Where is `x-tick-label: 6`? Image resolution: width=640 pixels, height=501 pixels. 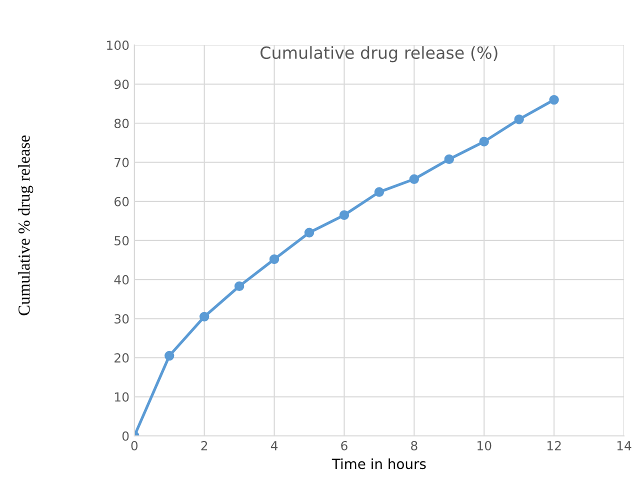 x-tick-label: 6 is located at coordinates (344, 445).